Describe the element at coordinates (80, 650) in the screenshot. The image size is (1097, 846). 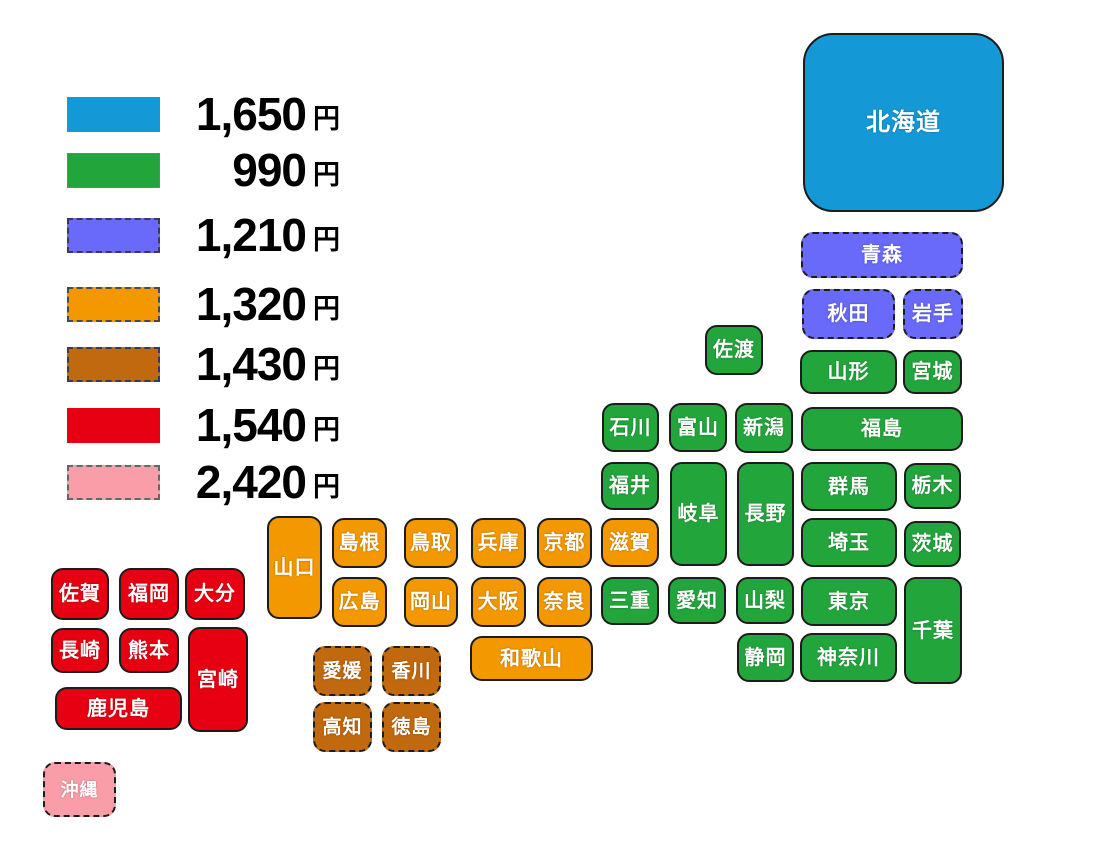
I see `tile-nagasaki: 長崎` at that location.